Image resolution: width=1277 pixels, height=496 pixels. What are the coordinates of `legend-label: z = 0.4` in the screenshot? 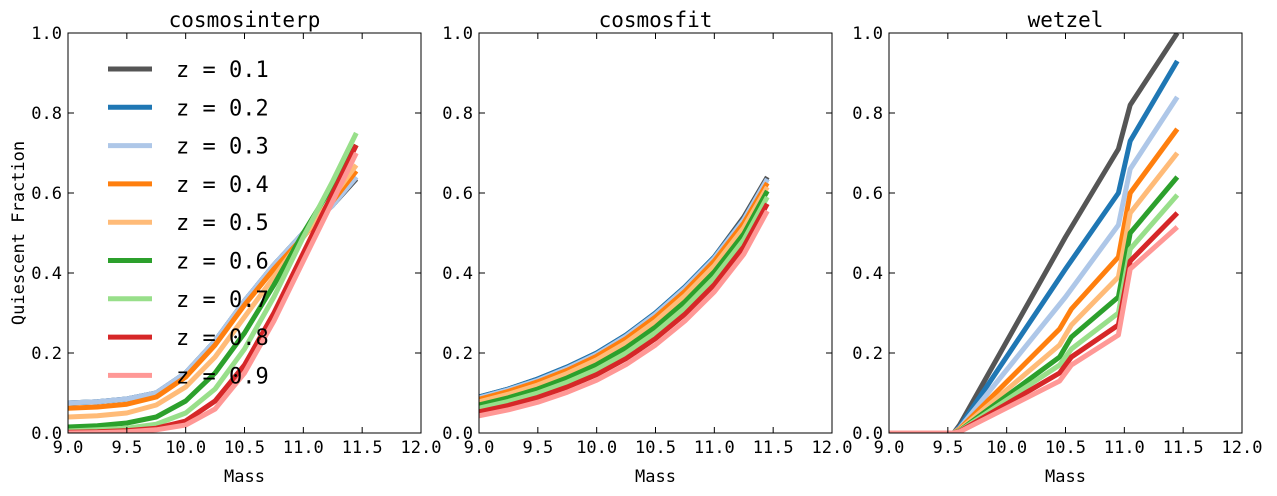 It's located at (222, 185).